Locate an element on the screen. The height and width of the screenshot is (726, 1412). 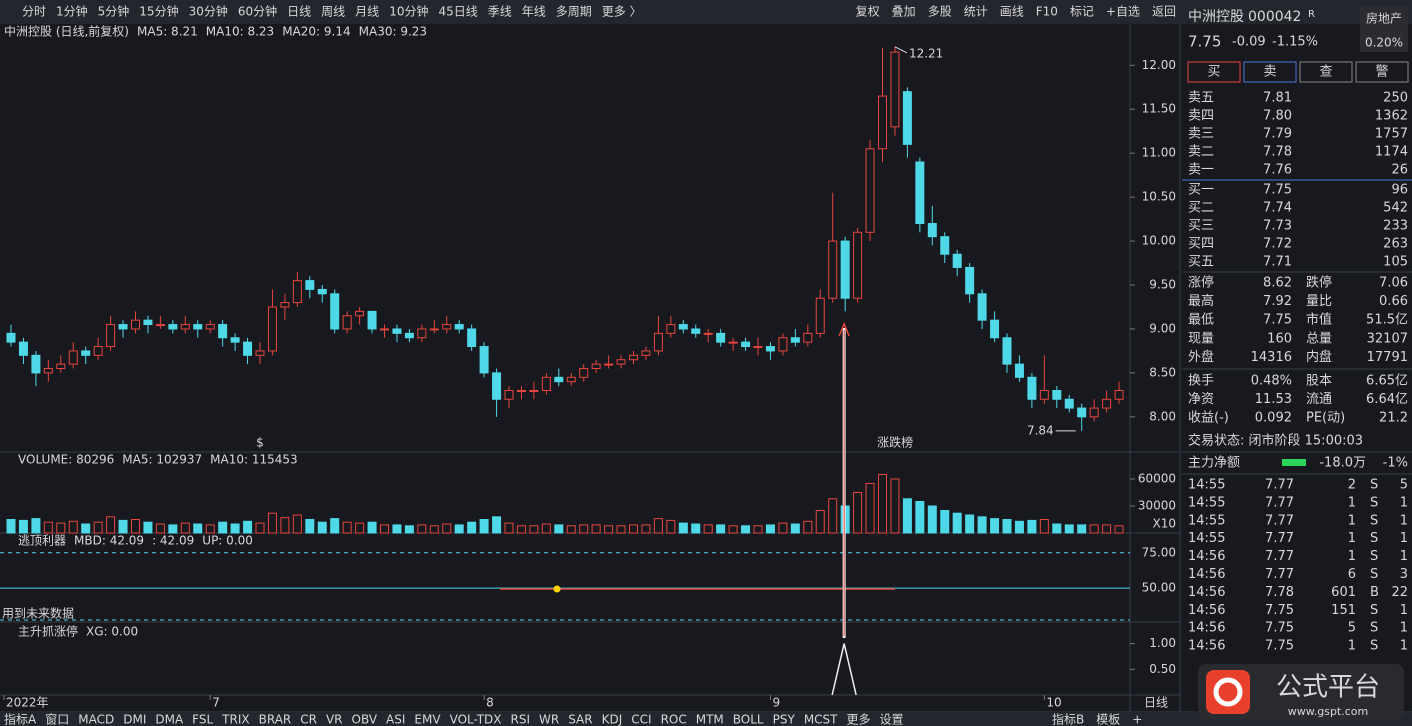
indicator-tab: TRIX is located at coordinates (235, 719).